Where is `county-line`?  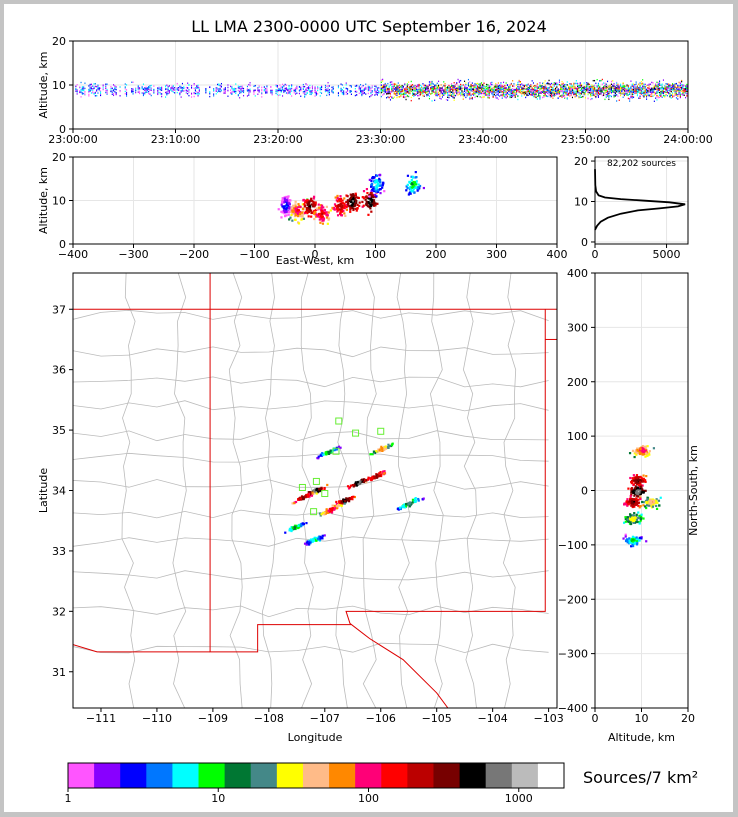
county-line is located at coordinates (269, 490).